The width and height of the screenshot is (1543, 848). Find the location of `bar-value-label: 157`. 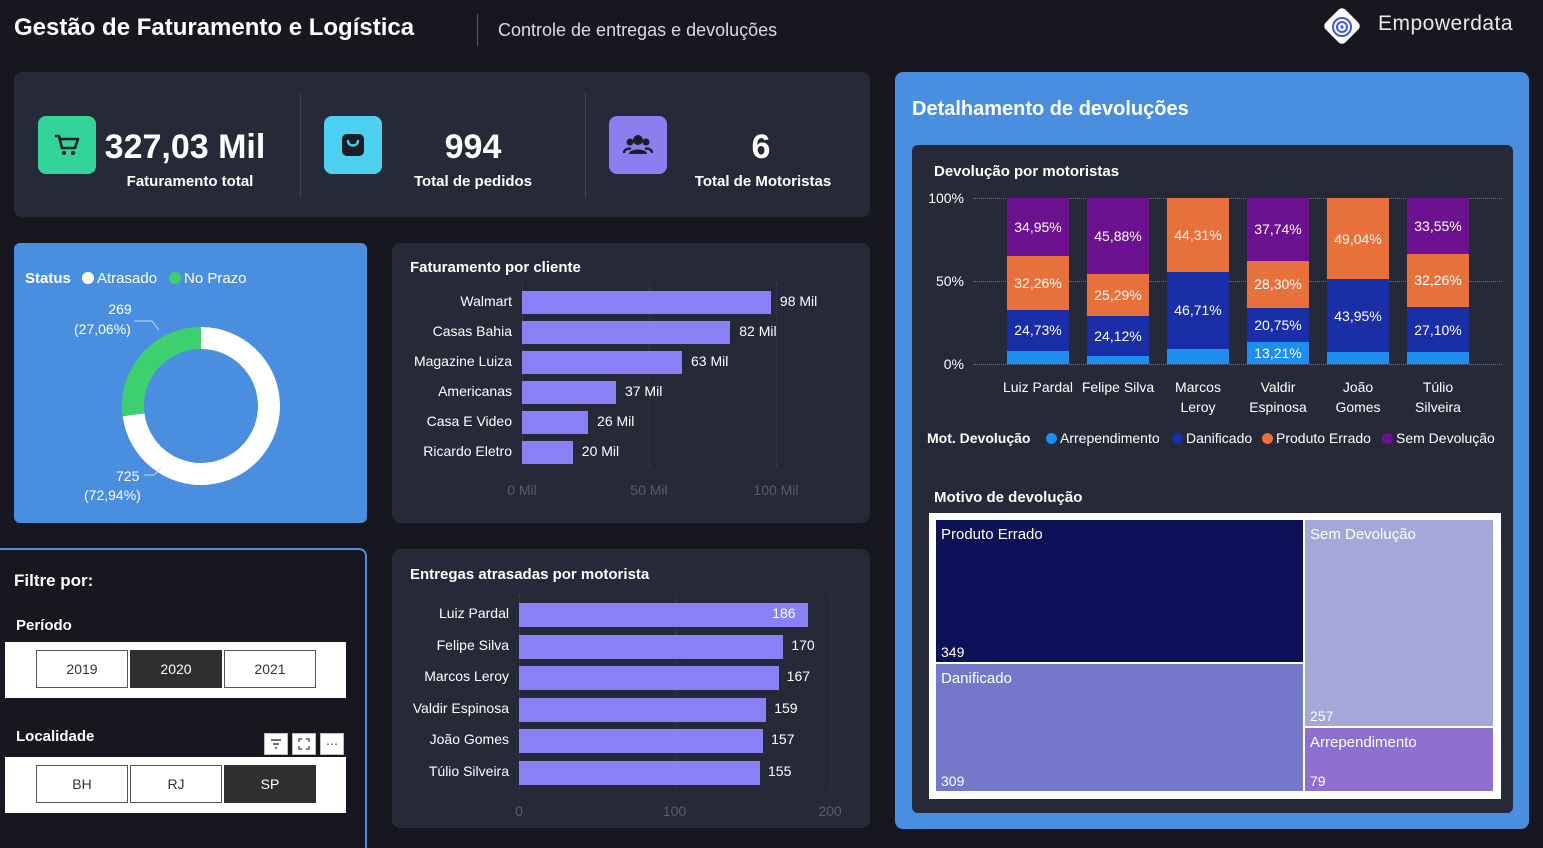

bar-value-label: 157 is located at coordinates (783, 739).